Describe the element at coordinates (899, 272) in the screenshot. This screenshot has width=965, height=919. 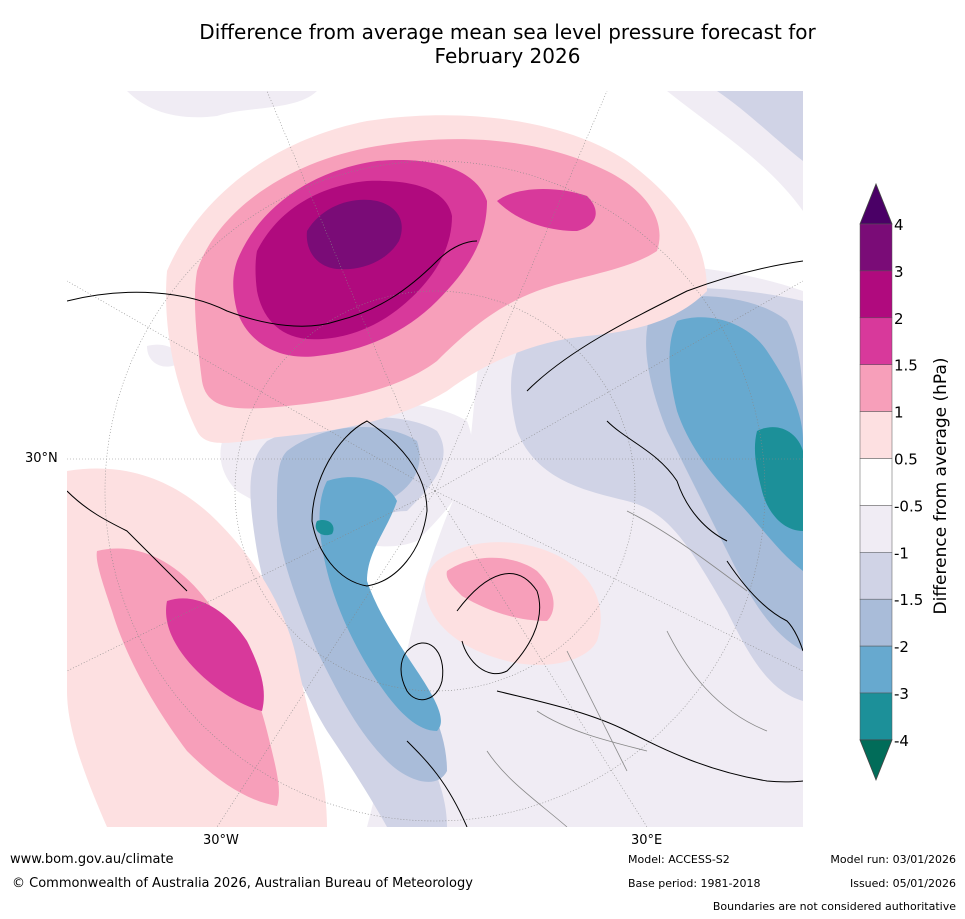
I see `colorbar-tick-label: 3` at that location.